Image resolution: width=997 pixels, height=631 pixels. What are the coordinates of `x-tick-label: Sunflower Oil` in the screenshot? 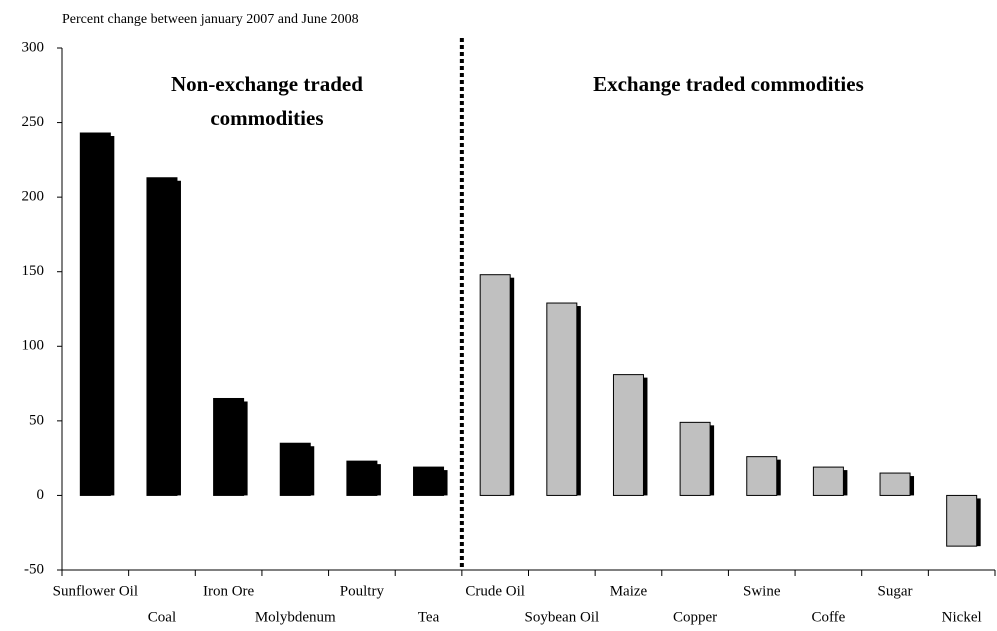 It's located at (95, 591).